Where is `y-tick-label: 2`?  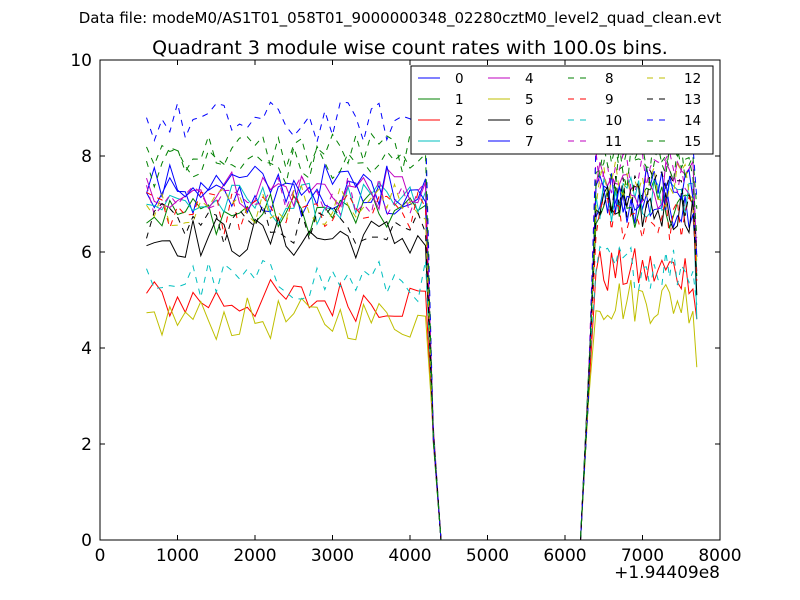
y-tick-label: 2 is located at coordinates (86, 445).